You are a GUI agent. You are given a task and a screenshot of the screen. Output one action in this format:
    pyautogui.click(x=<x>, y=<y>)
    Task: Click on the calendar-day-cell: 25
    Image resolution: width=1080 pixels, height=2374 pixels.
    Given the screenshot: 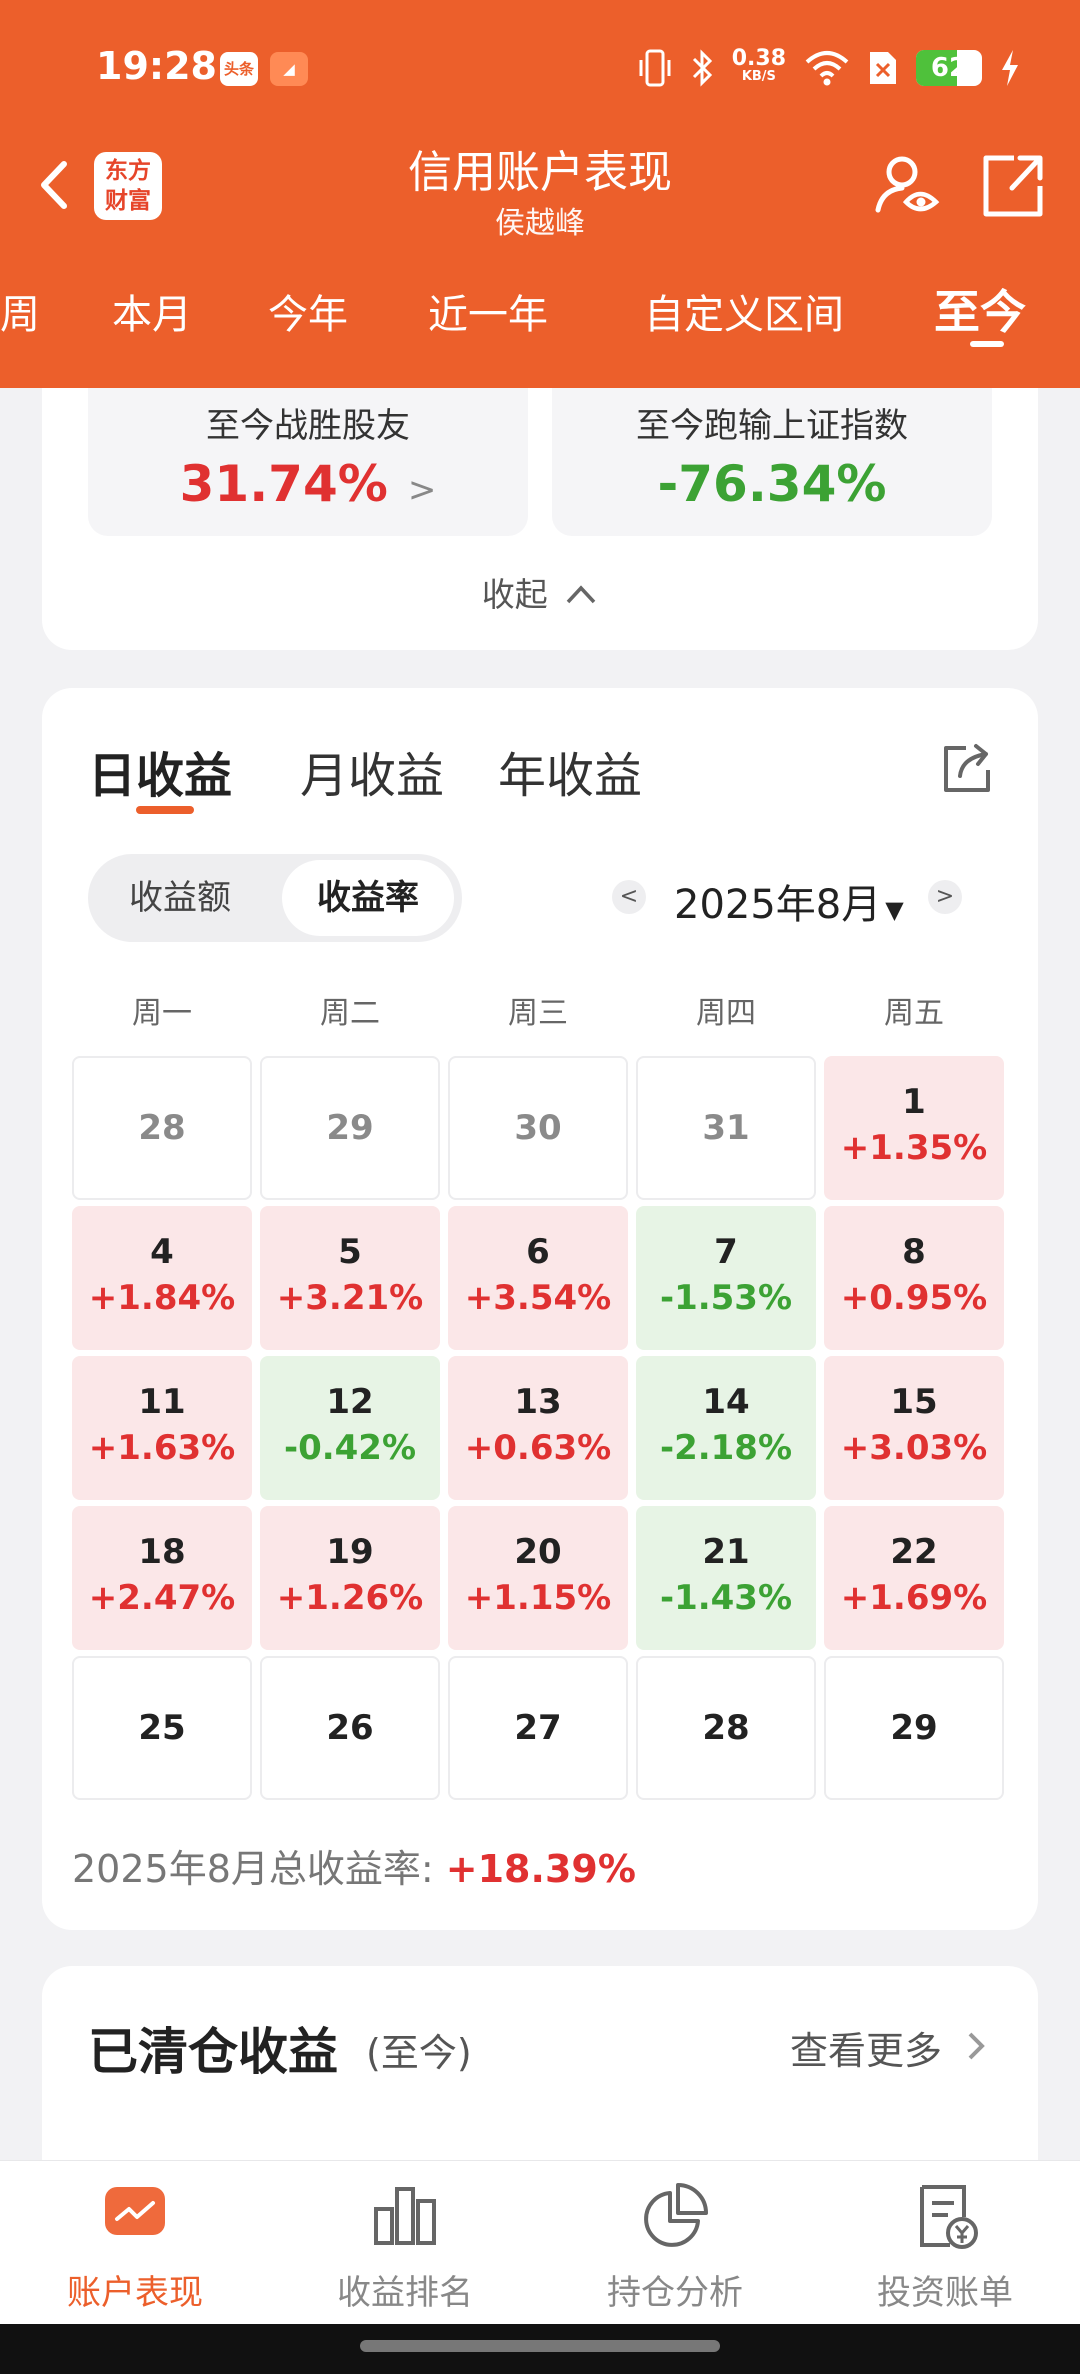 What is the action you would take?
    pyautogui.click(x=162, y=1728)
    